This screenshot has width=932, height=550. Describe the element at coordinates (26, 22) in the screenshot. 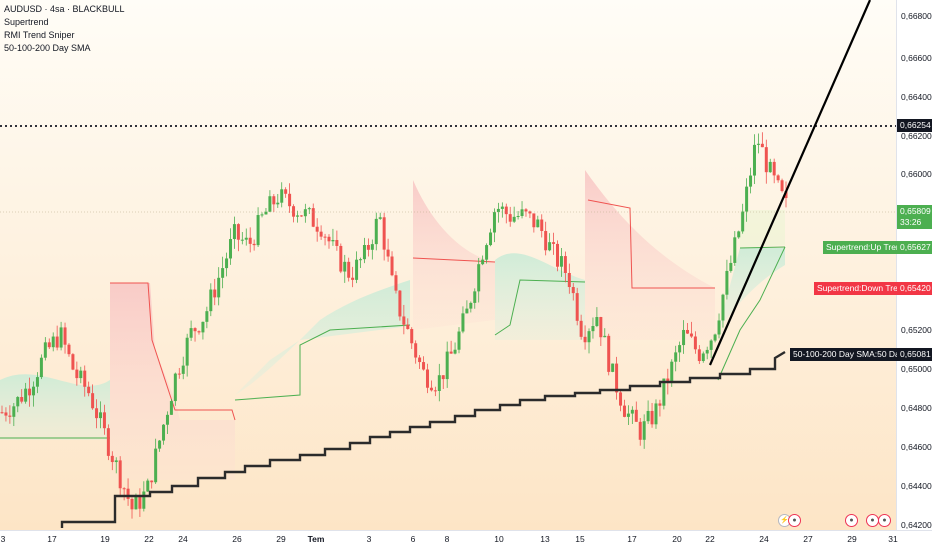

I see `indicator-supertrend: Supertrend` at that location.